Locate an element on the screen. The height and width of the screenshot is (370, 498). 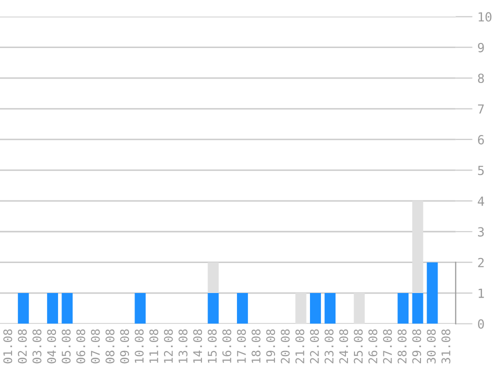
y-tick-label: 4 is located at coordinates (481, 201).